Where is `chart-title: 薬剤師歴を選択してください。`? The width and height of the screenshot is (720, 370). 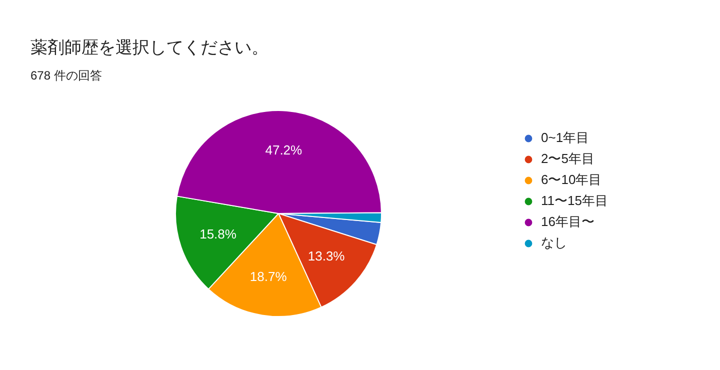
chart-title: 薬剤師歴を選択してください。 is located at coordinates (149, 47).